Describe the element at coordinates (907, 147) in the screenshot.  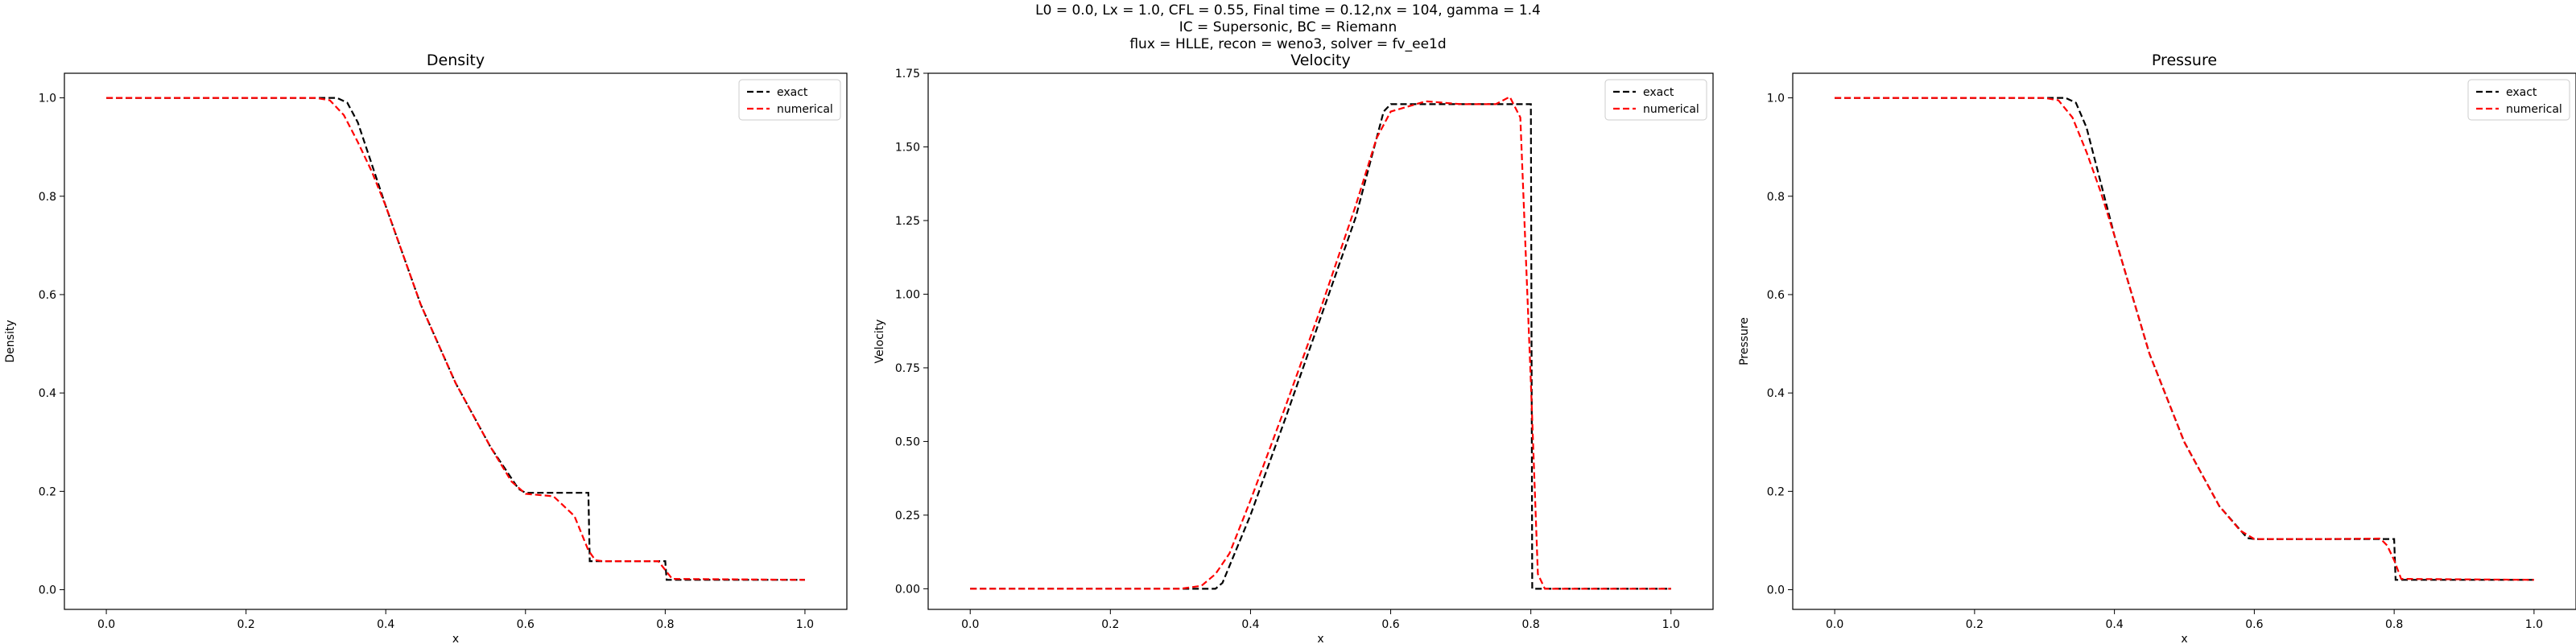
I see `y-tick-label: 1.50` at that location.